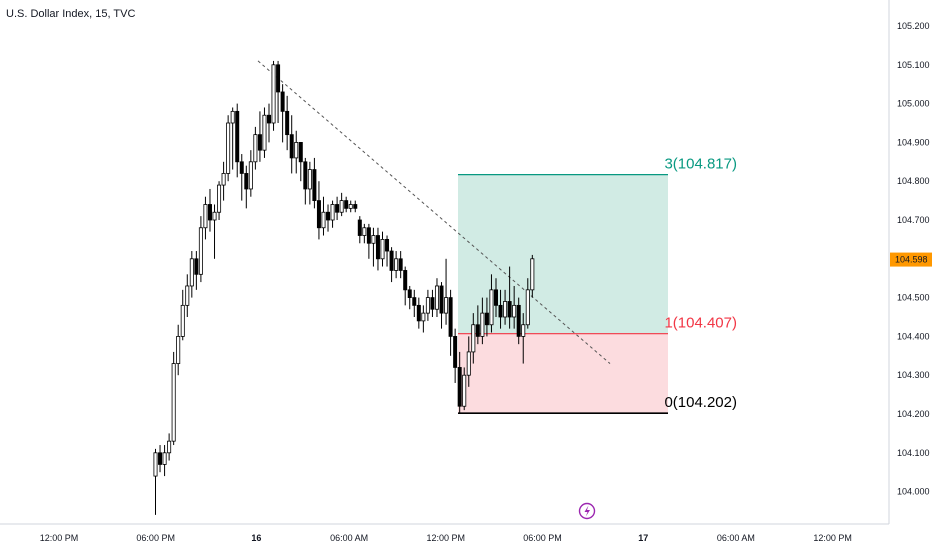 Image resolution: width=932 pixels, height=550 pixels. What do you see at coordinates (700, 284) in the screenshot?
I see `fib-labels: 3(104.817) 1(104.407) 0(104.202)` at bounding box center [700, 284].